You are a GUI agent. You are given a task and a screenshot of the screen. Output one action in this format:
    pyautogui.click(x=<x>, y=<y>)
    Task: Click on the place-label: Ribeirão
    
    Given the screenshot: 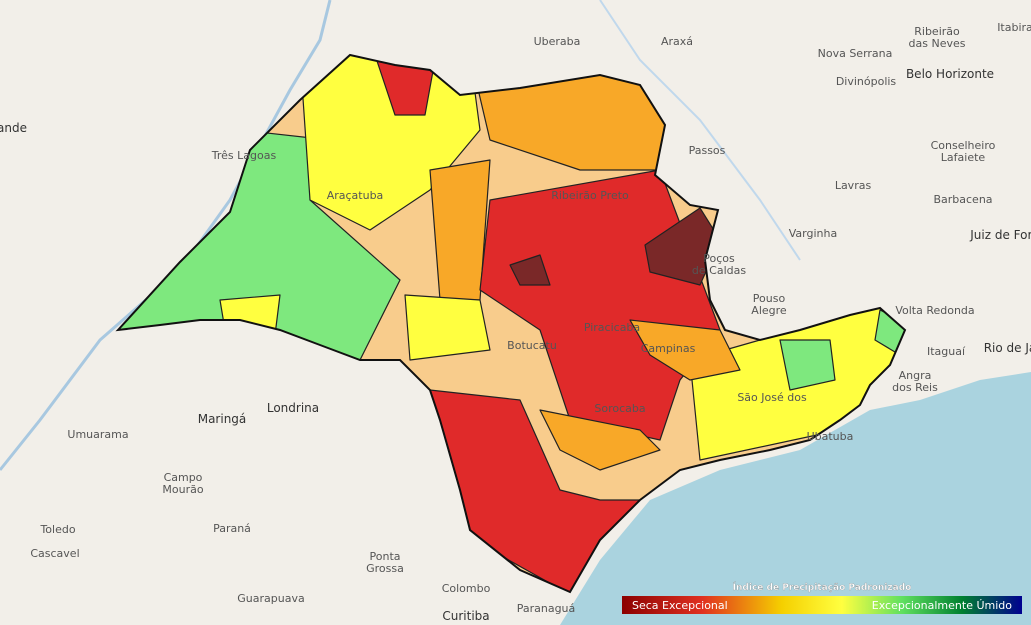 What is the action you would take?
    pyautogui.click(x=937, y=31)
    